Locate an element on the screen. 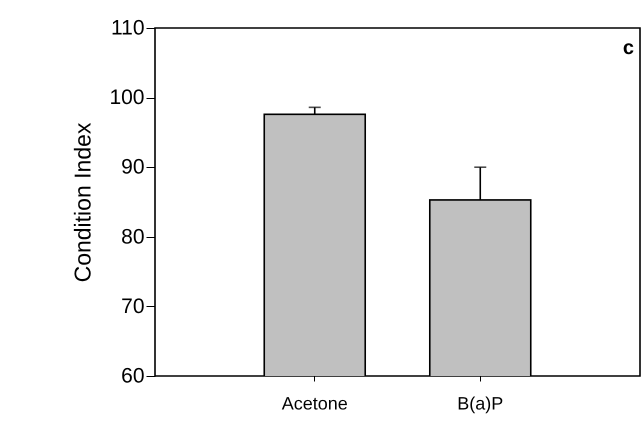 Image resolution: width=644 pixels, height=436 pixels. y-tick-label: 80 is located at coordinates (132, 236).